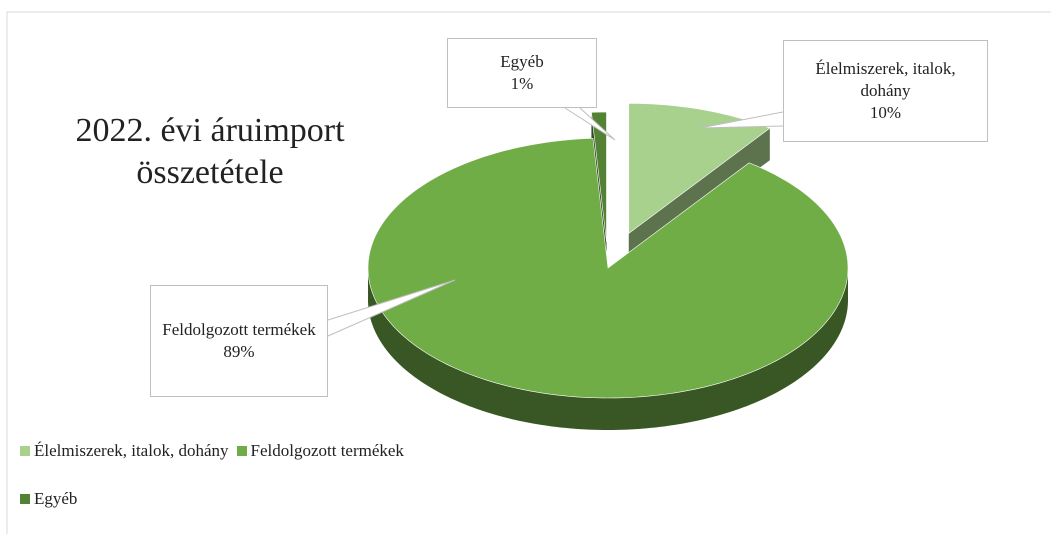 The image size is (1051, 534). Describe the element at coordinates (56, 498) in the screenshot. I see `legend-label: Egyéb` at that location.